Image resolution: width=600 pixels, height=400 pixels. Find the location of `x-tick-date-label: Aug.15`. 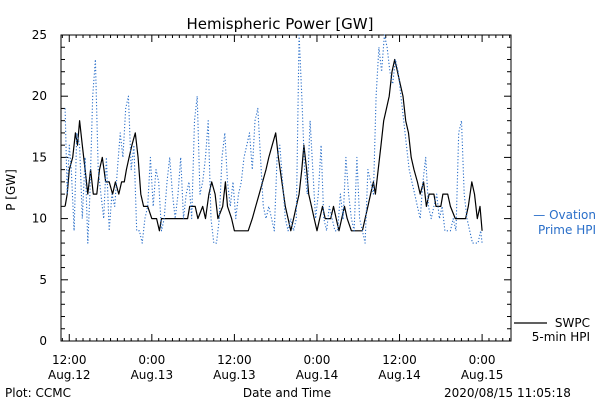

x-tick-date-label: Aug.15 is located at coordinates (482, 375).